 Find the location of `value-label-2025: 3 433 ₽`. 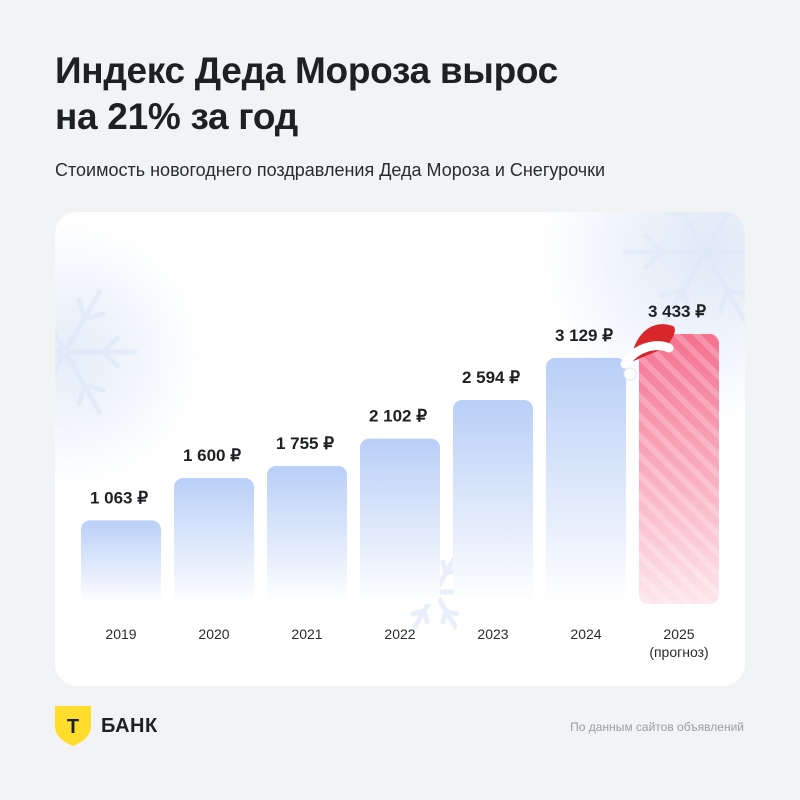

value-label-2025: 3 433 ₽ is located at coordinates (677, 311).